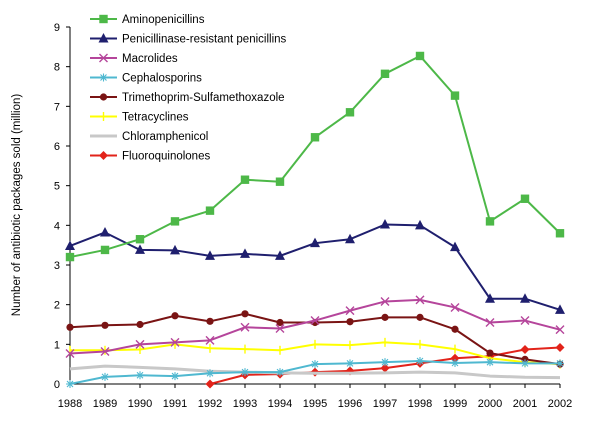 This screenshot has height=424, width=600. What do you see at coordinates (280, 404) in the screenshot?
I see `x-tick-label: 1994` at bounding box center [280, 404].